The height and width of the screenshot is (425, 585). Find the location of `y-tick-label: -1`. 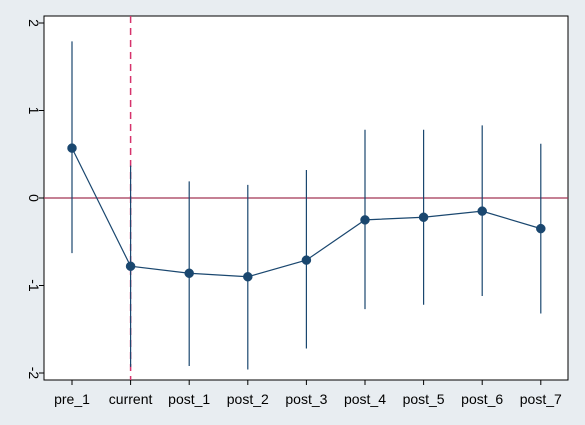

y-tick-label: -1 is located at coordinates (34, 285).